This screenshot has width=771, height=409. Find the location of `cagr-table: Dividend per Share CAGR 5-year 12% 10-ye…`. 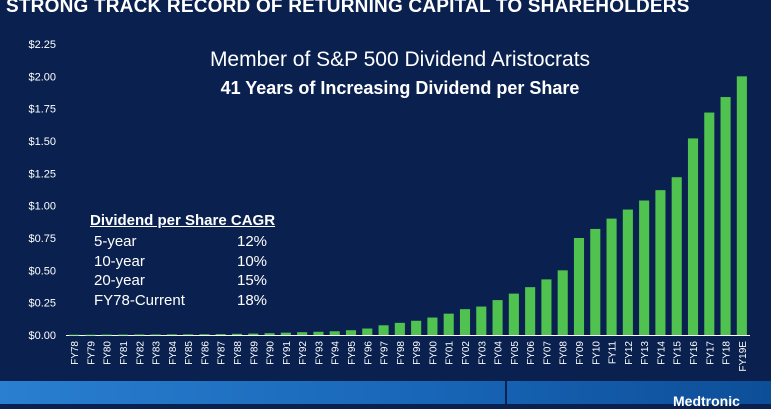

cagr-table: Dividend per Share CAGR 5-year 12% 10-ye… is located at coordinates (183, 261).